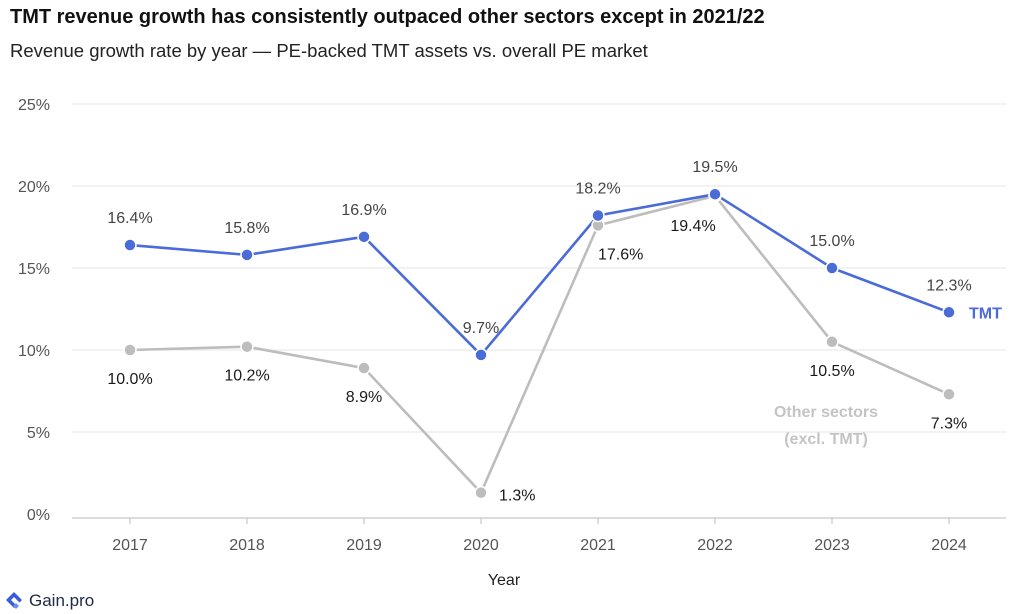  What do you see at coordinates (949, 545) in the screenshot?
I see `x-tick-label: 2024` at bounding box center [949, 545].